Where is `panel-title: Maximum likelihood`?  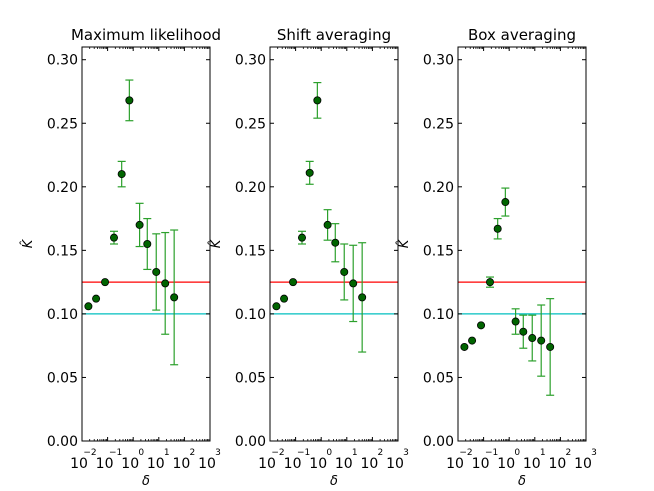
panel-title: Maximum likelihood is located at coordinates (146, 35).